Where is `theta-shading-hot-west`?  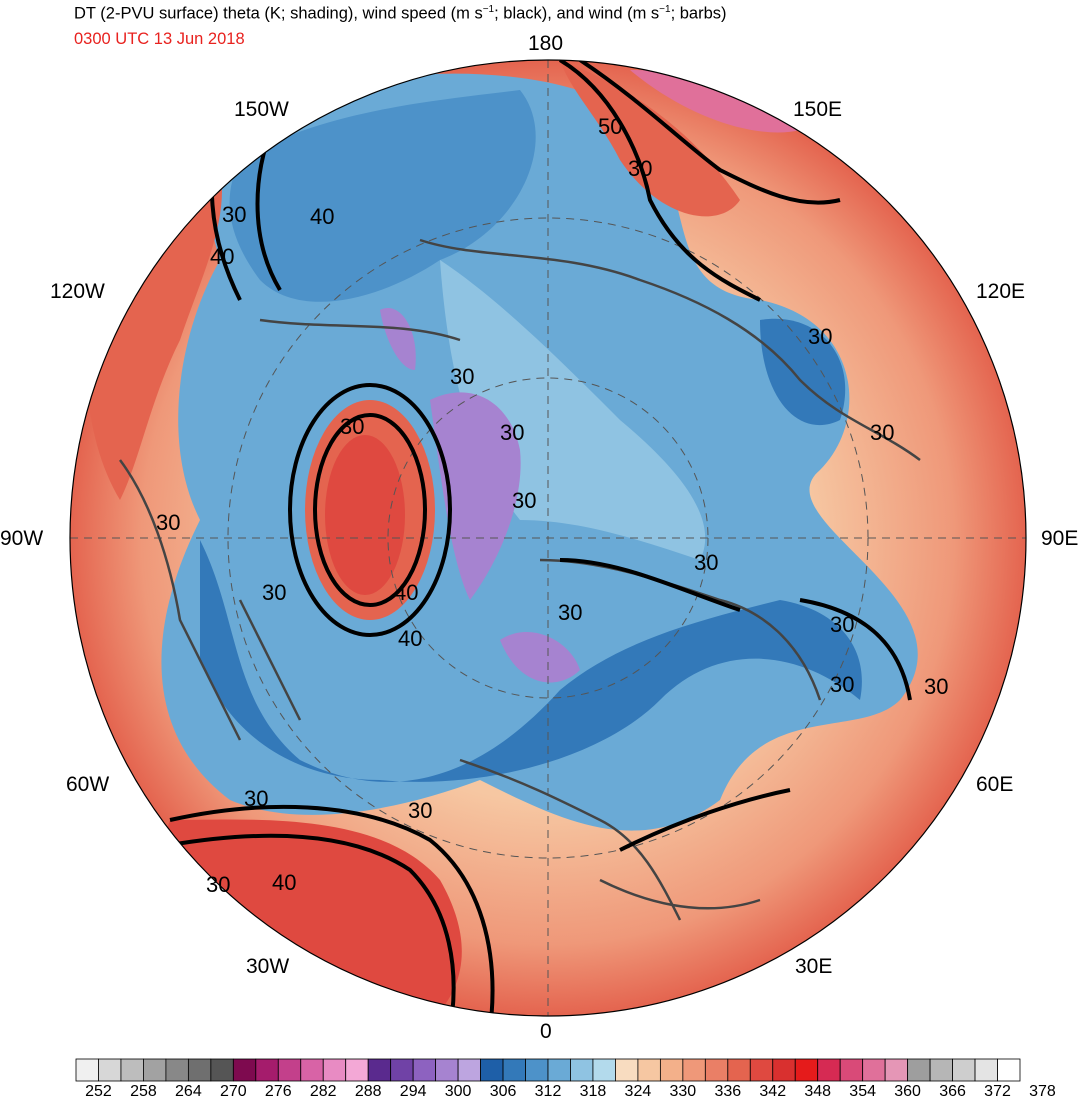
theta-shading-hot-west is located at coordinates (154, 335).